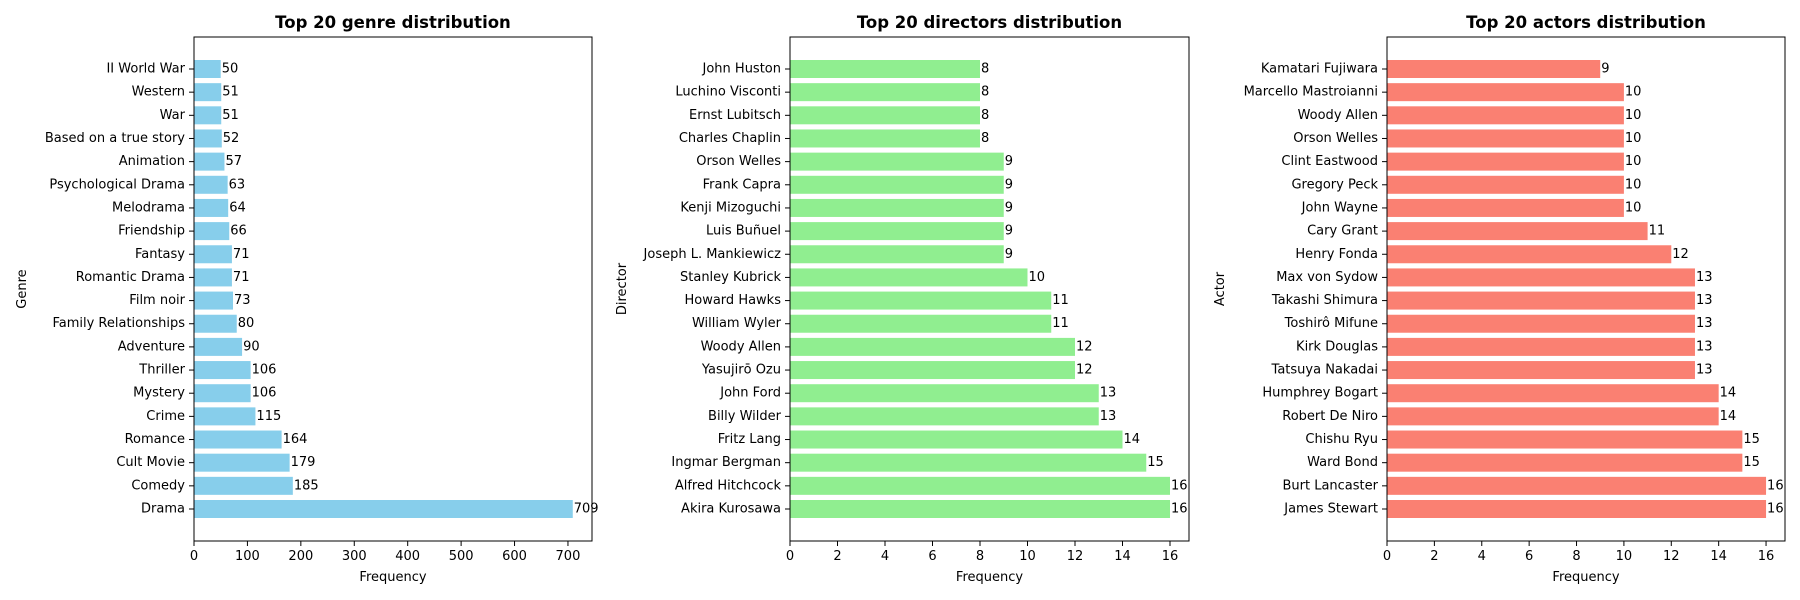 This screenshot has width=1800, height=600. Describe the element at coordinates (1327, 277) in the screenshot. I see `category-tick-label: Max von Sydow` at that location.